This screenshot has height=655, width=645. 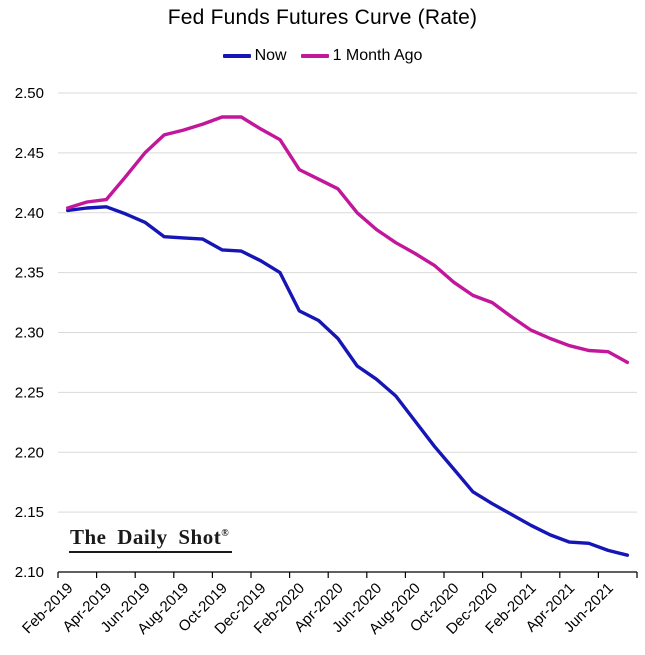 What do you see at coordinates (270, 55) in the screenshot?
I see `legend-label-now: Now` at bounding box center [270, 55].